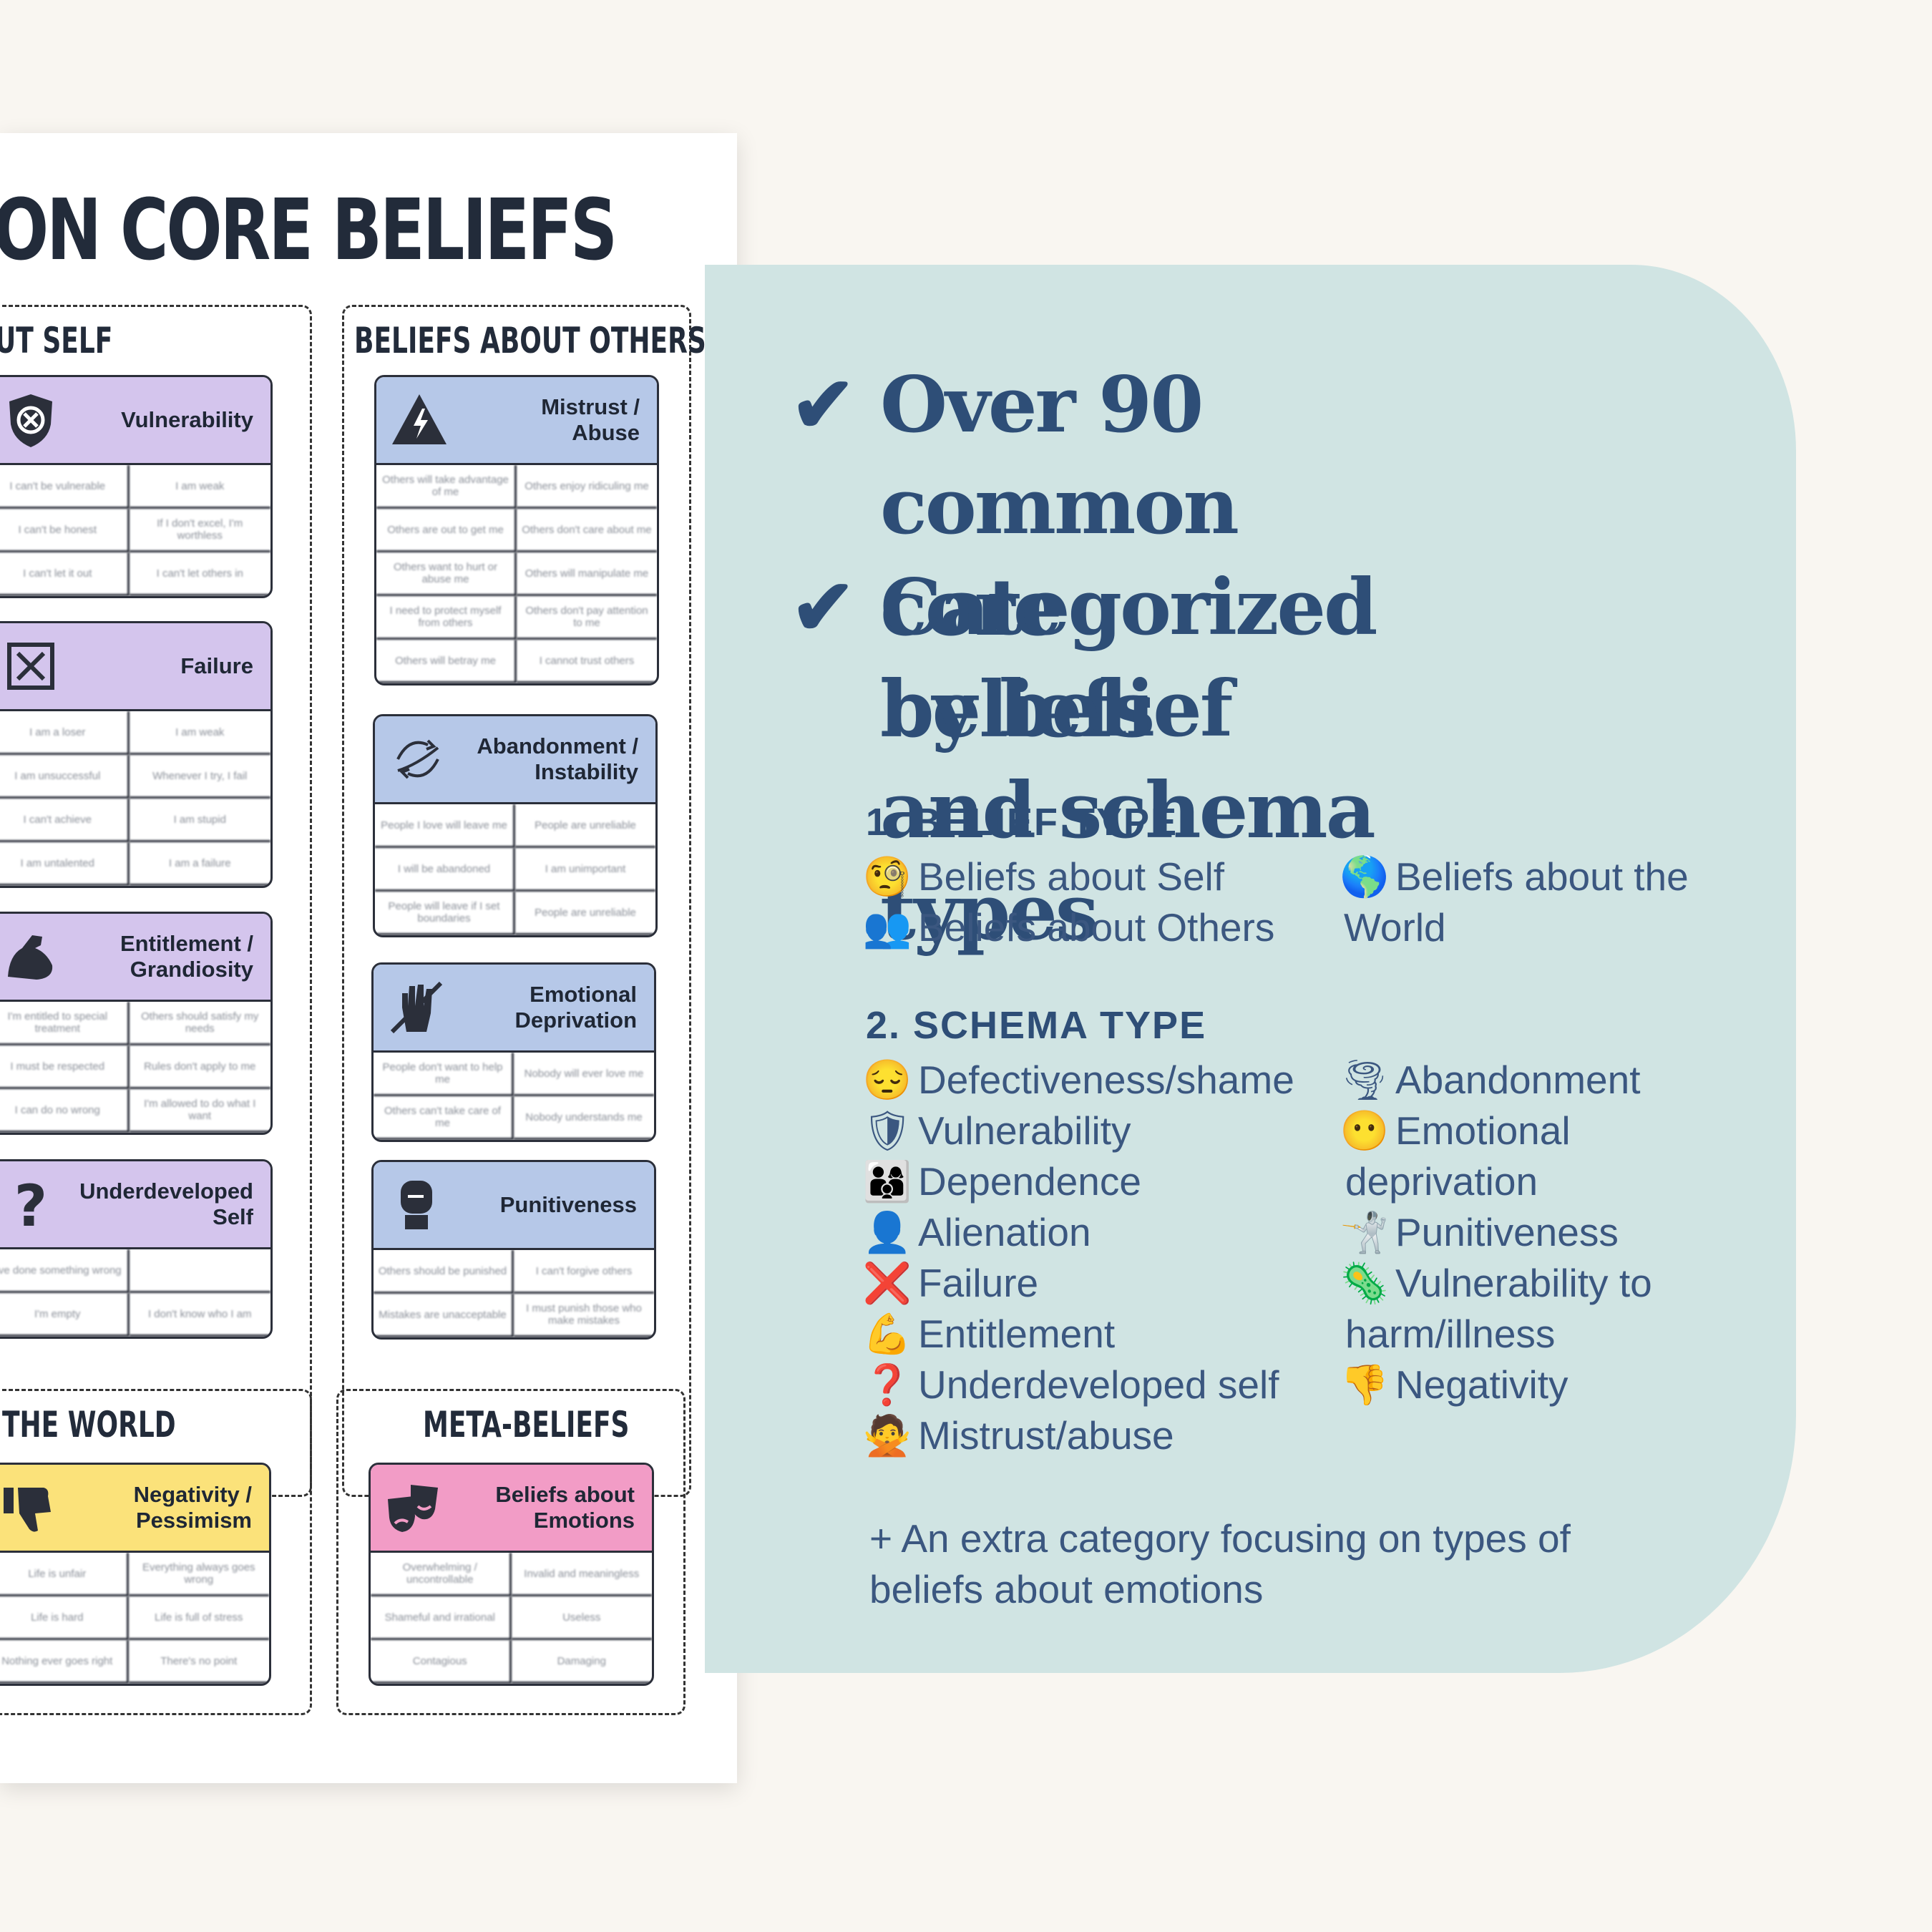 The height and width of the screenshot is (1932, 1932). I want to click on belief-cell: Rules don't apply to me, so click(199, 1067).